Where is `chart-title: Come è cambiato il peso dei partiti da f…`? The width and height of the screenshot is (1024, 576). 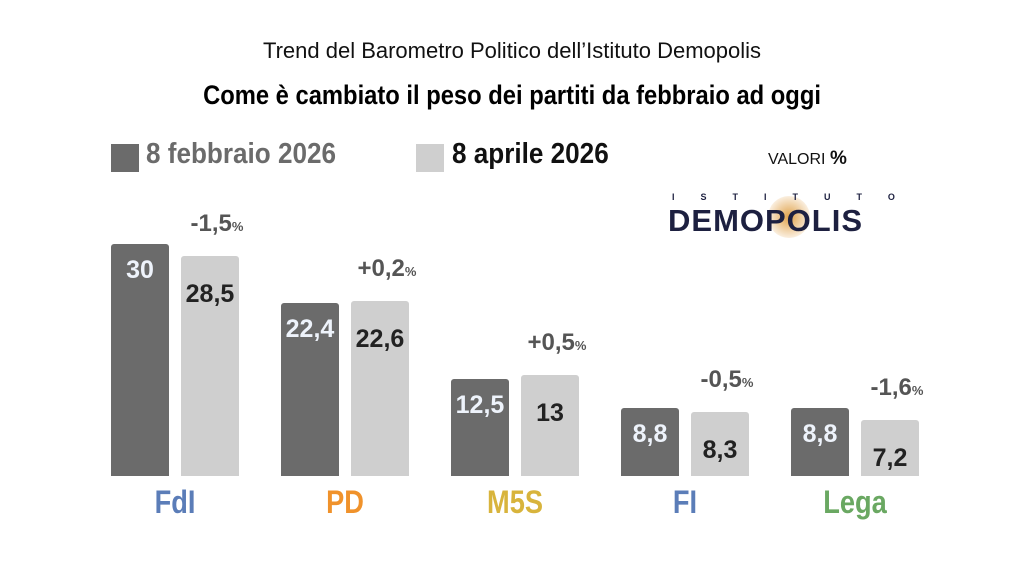 chart-title: Come è cambiato il peso dei partiti da f… is located at coordinates (512, 95).